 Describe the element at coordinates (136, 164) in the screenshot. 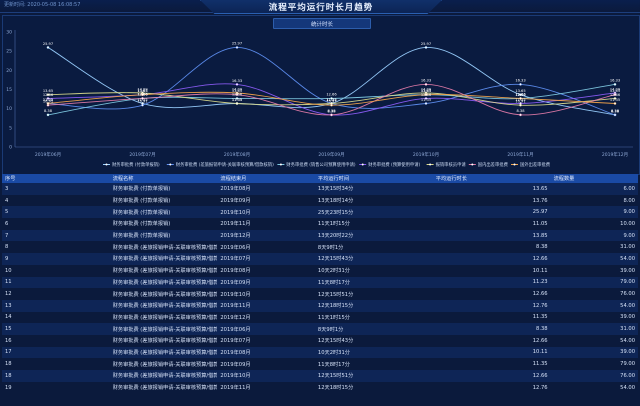

I see `legend-label: 财务审批费 (付款单报销)` at that location.